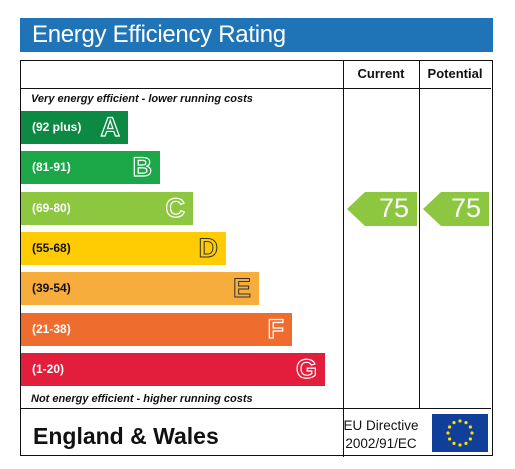 Image resolution: width=515 pixels, height=469 pixels. What do you see at coordinates (110, 126) in the screenshot?
I see `band-letter: A` at bounding box center [110, 126].